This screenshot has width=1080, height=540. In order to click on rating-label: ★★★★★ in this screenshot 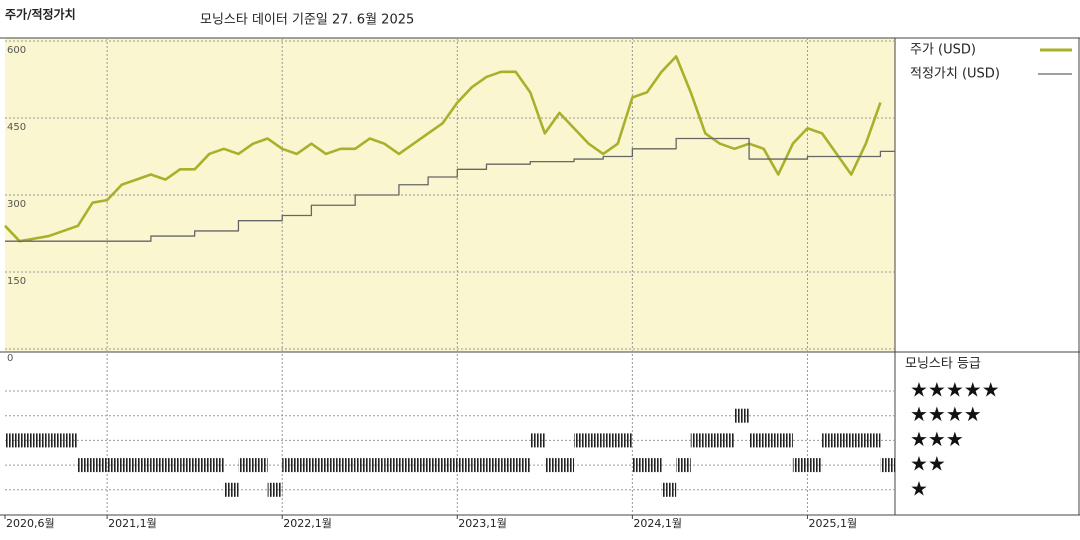, I will do `click(955, 390)`.